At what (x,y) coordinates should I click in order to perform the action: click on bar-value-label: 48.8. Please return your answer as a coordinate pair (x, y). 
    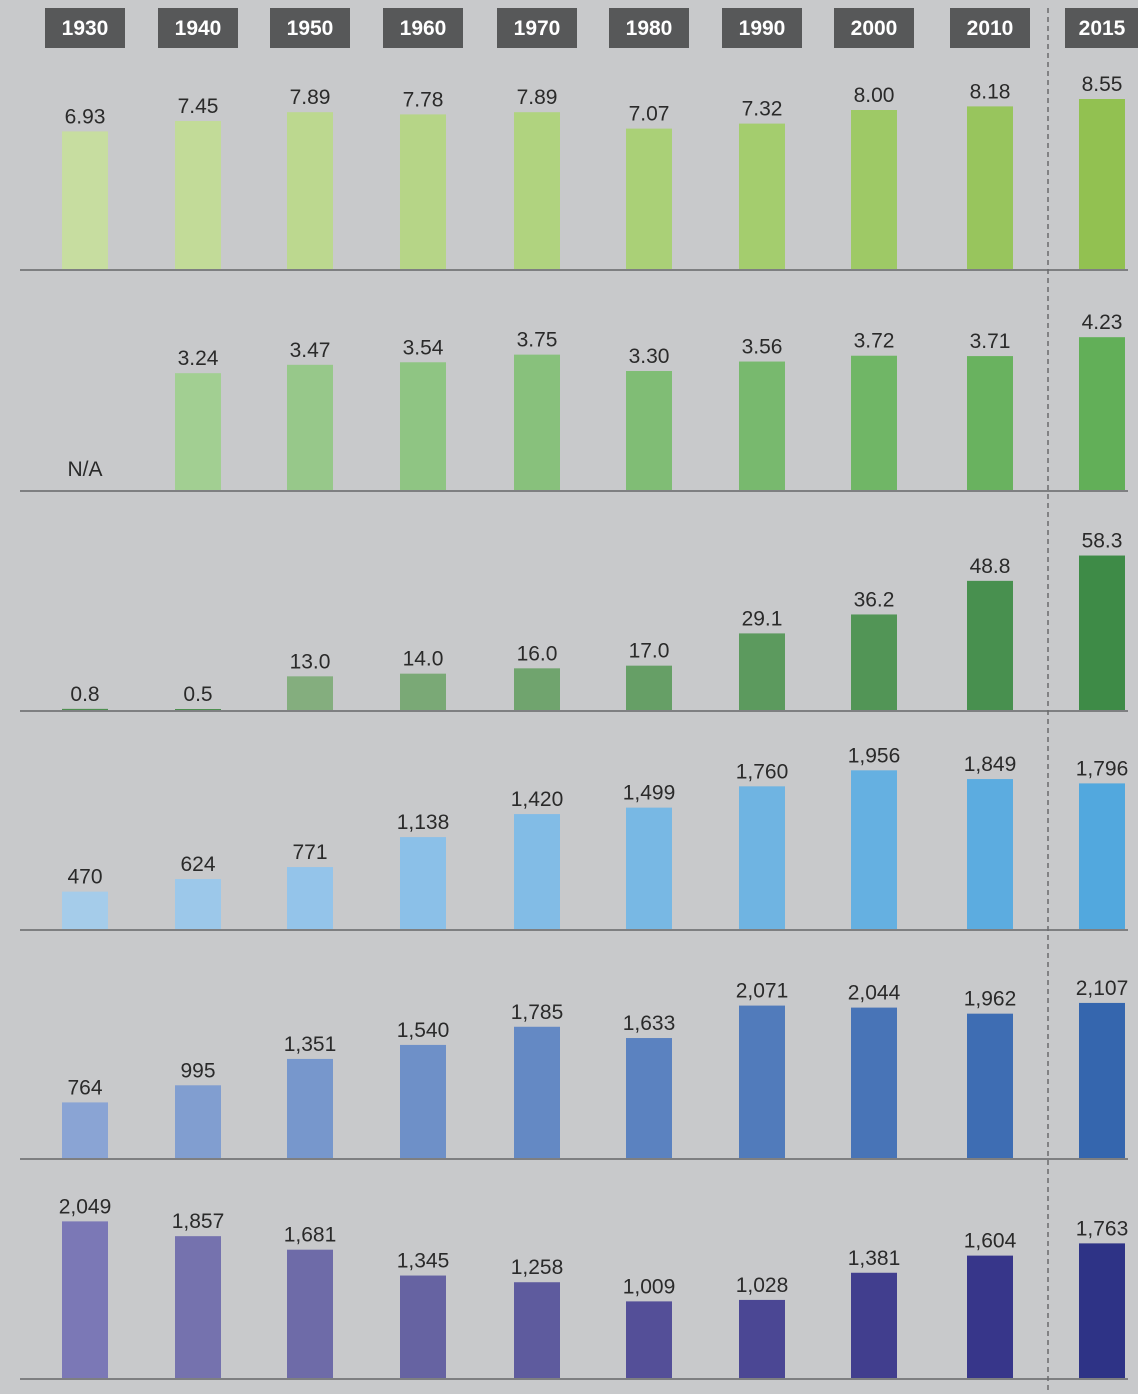
    Looking at the image, I should click on (990, 566).